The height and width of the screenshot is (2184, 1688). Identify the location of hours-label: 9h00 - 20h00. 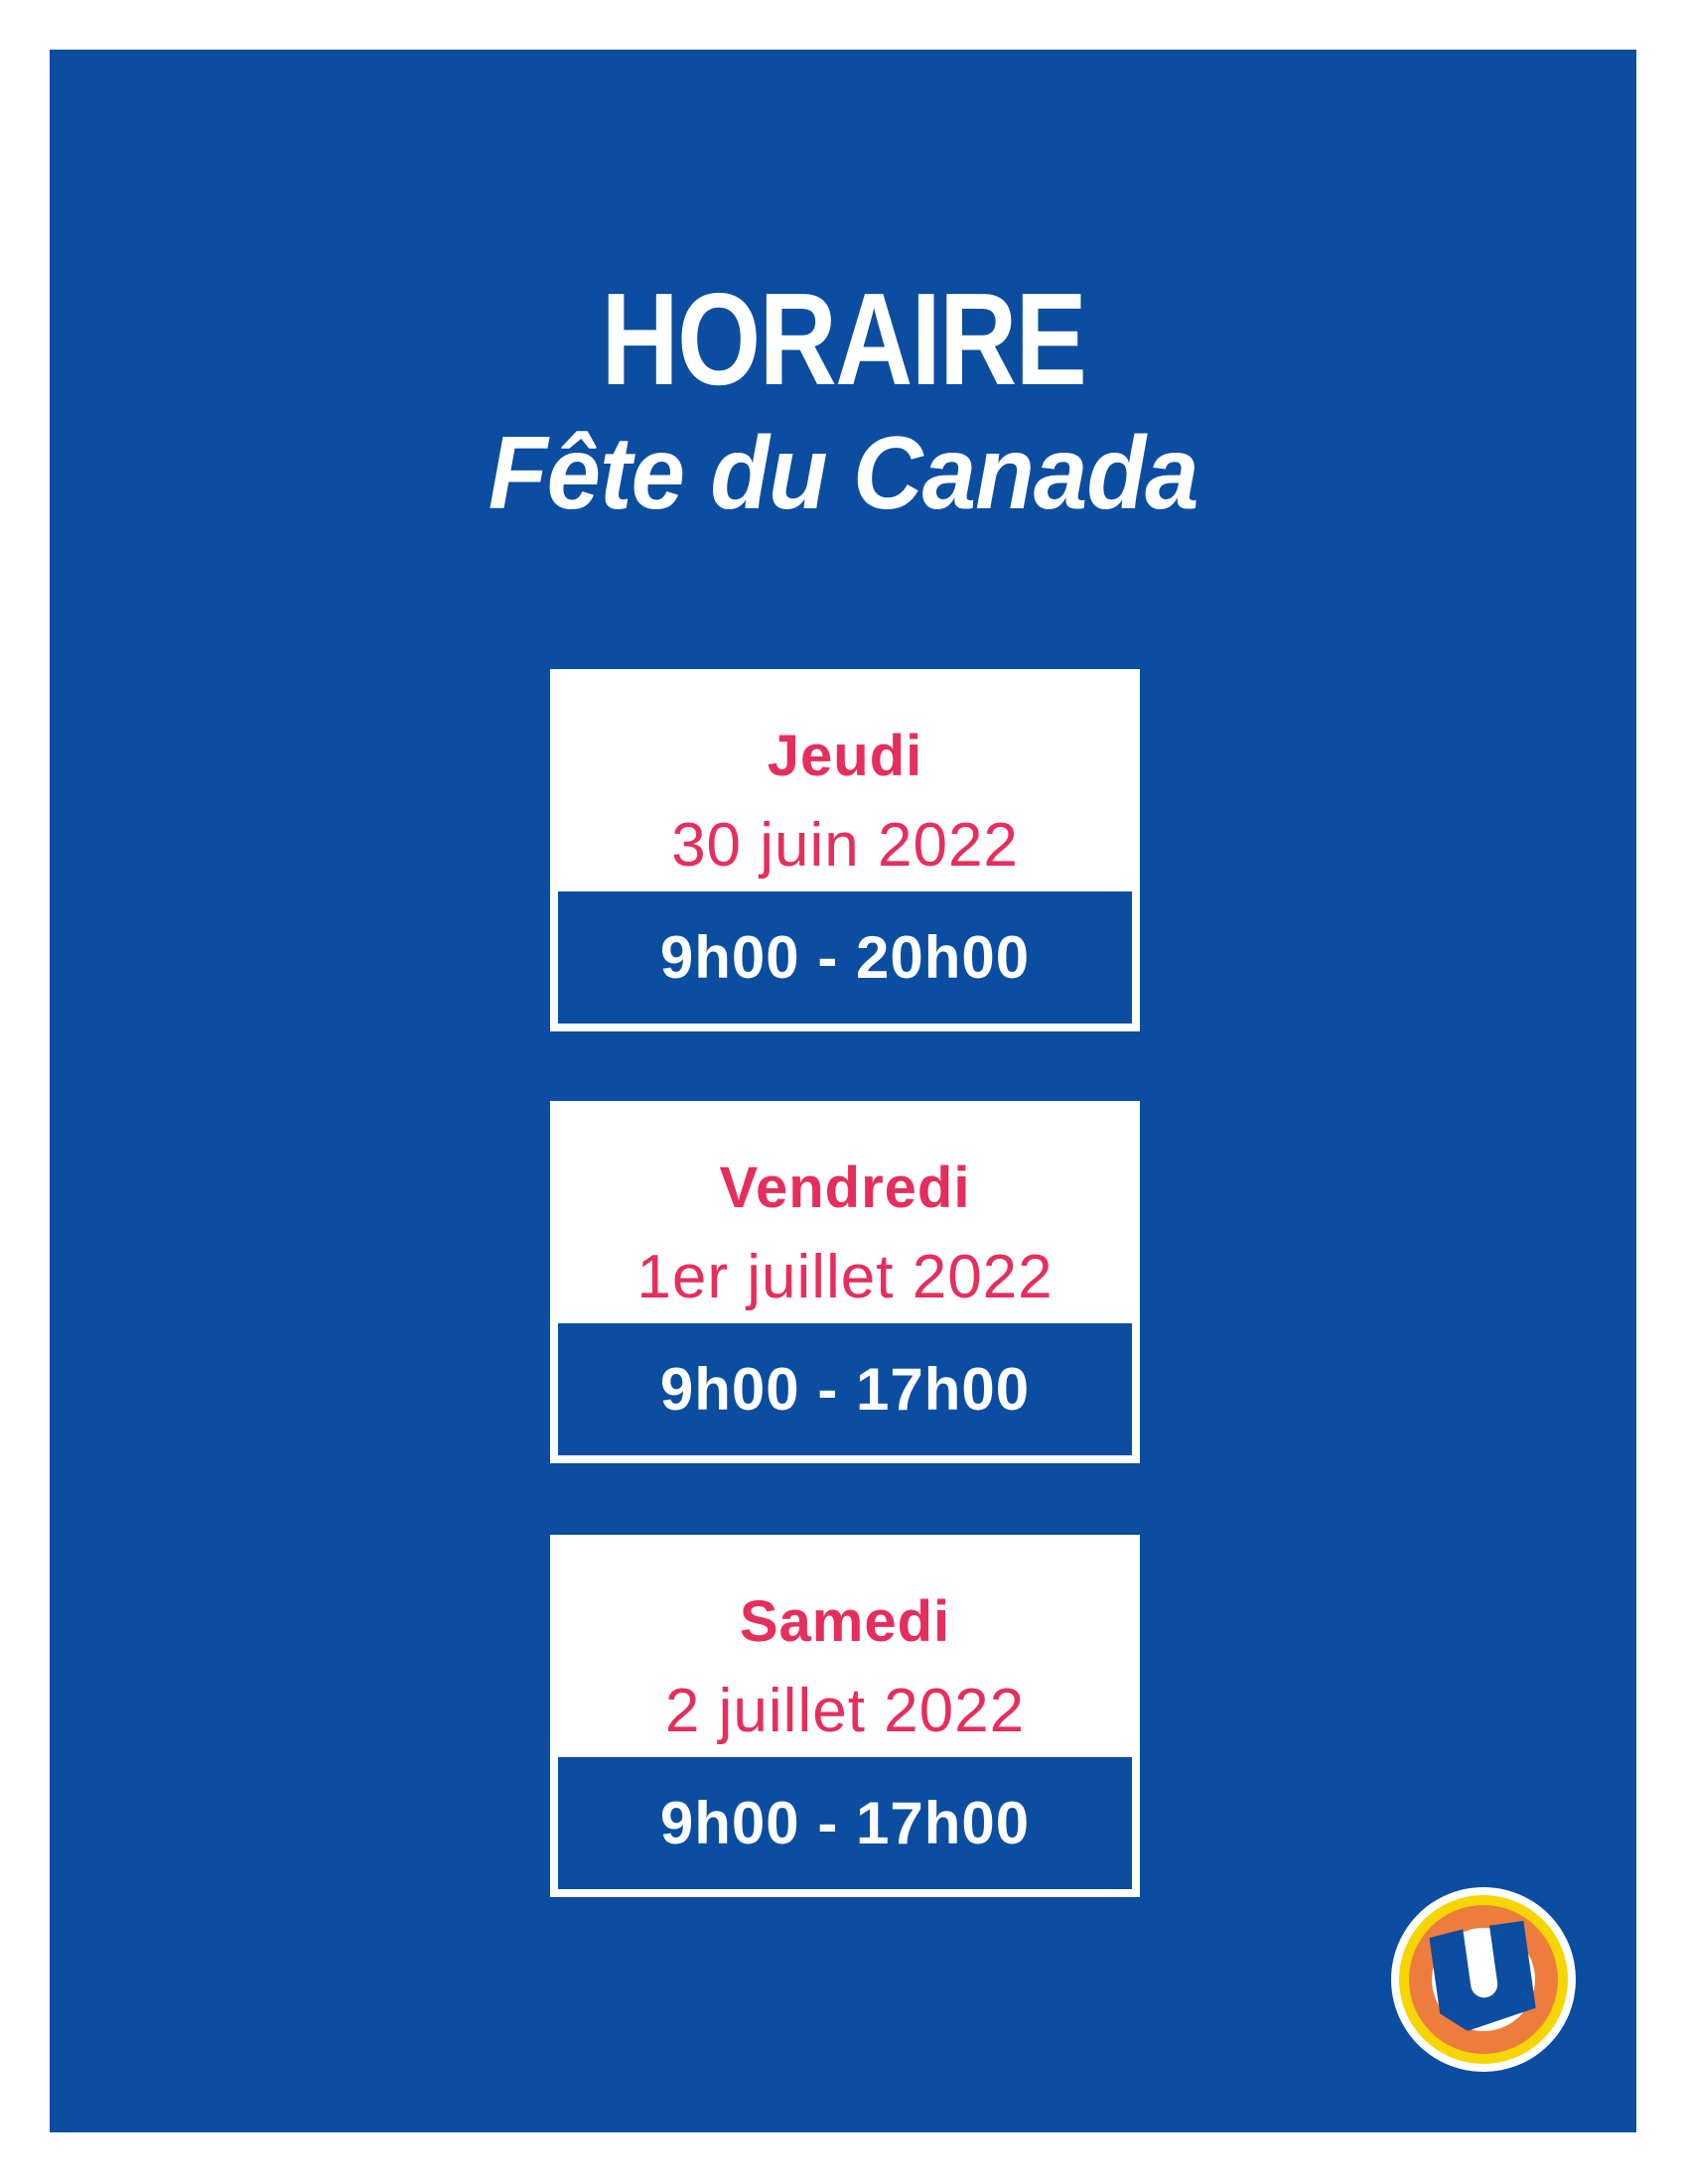
(845, 957).